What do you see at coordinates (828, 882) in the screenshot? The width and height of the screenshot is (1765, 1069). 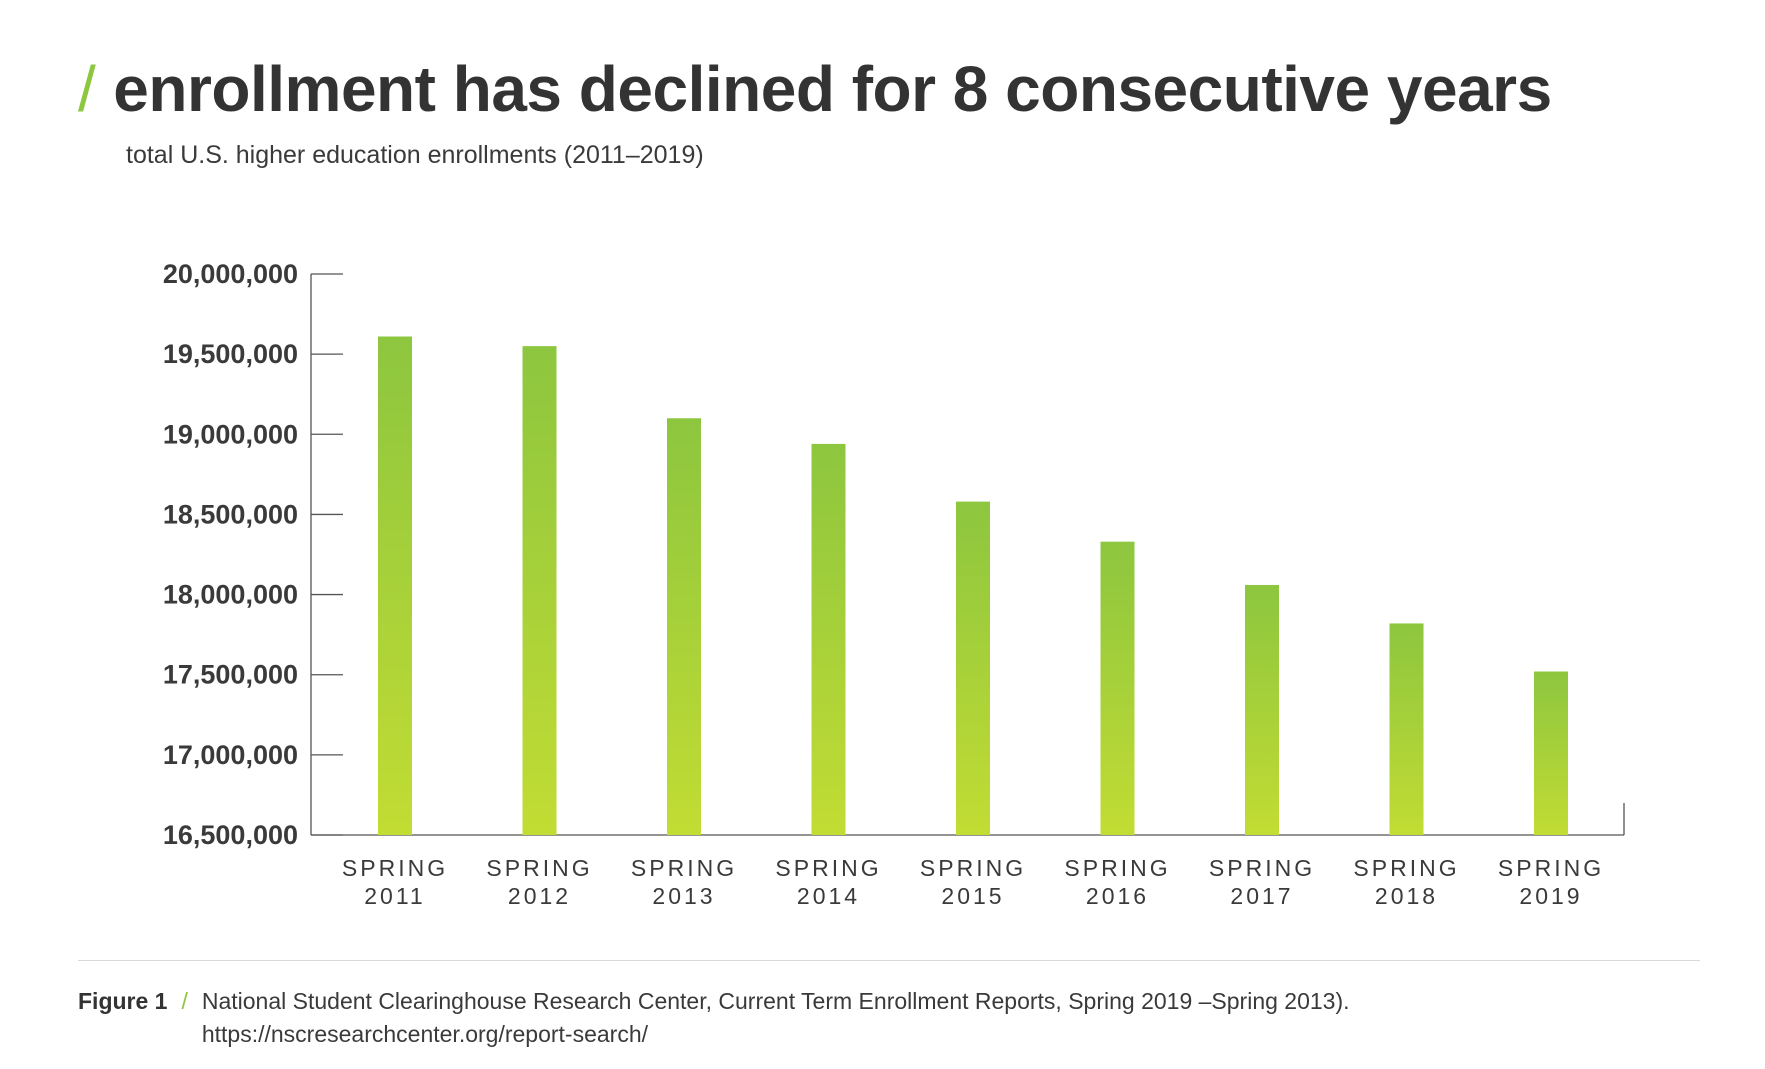 I see `x-tick-label: SPRING 2014` at bounding box center [828, 882].